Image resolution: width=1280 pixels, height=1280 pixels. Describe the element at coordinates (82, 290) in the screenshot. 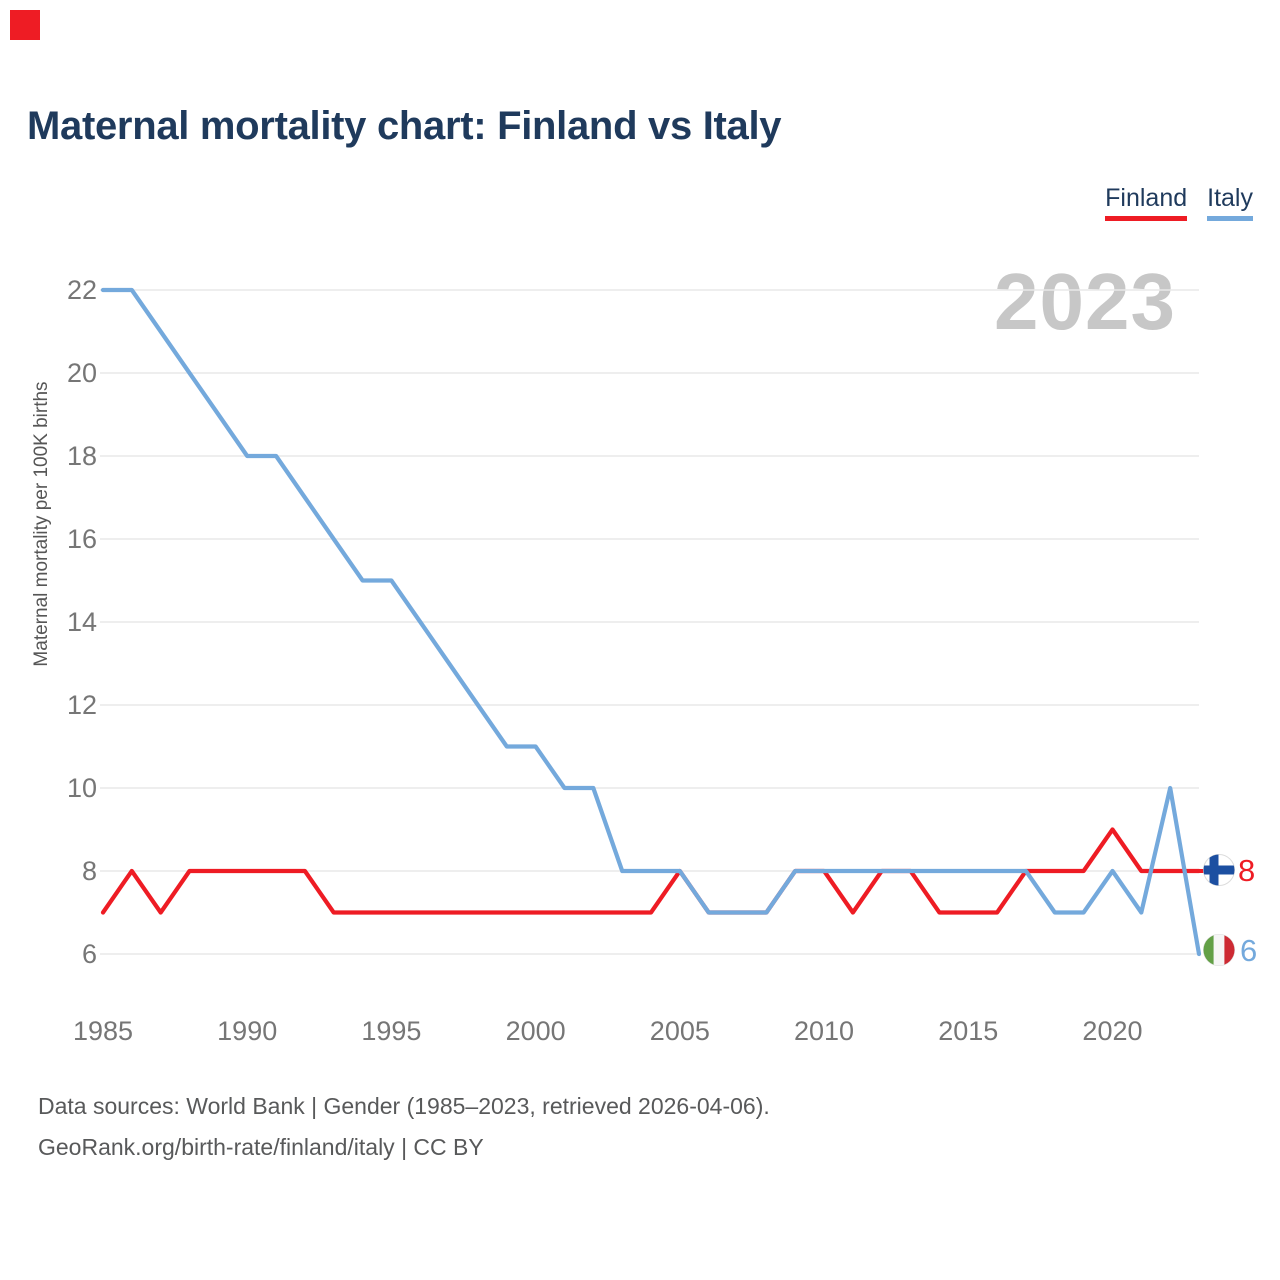

I see `y-tick-label: 22` at that location.